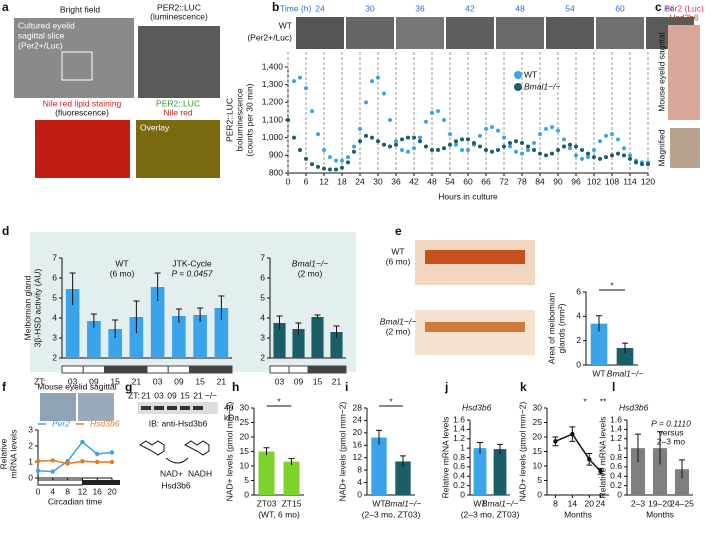 Image resolution: width=705 pixels, height=535 pixels. What do you see at coordinates (459, 457) in the screenshot?
I see `y-tick-label: 0.8` at bounding box center [459, 457].